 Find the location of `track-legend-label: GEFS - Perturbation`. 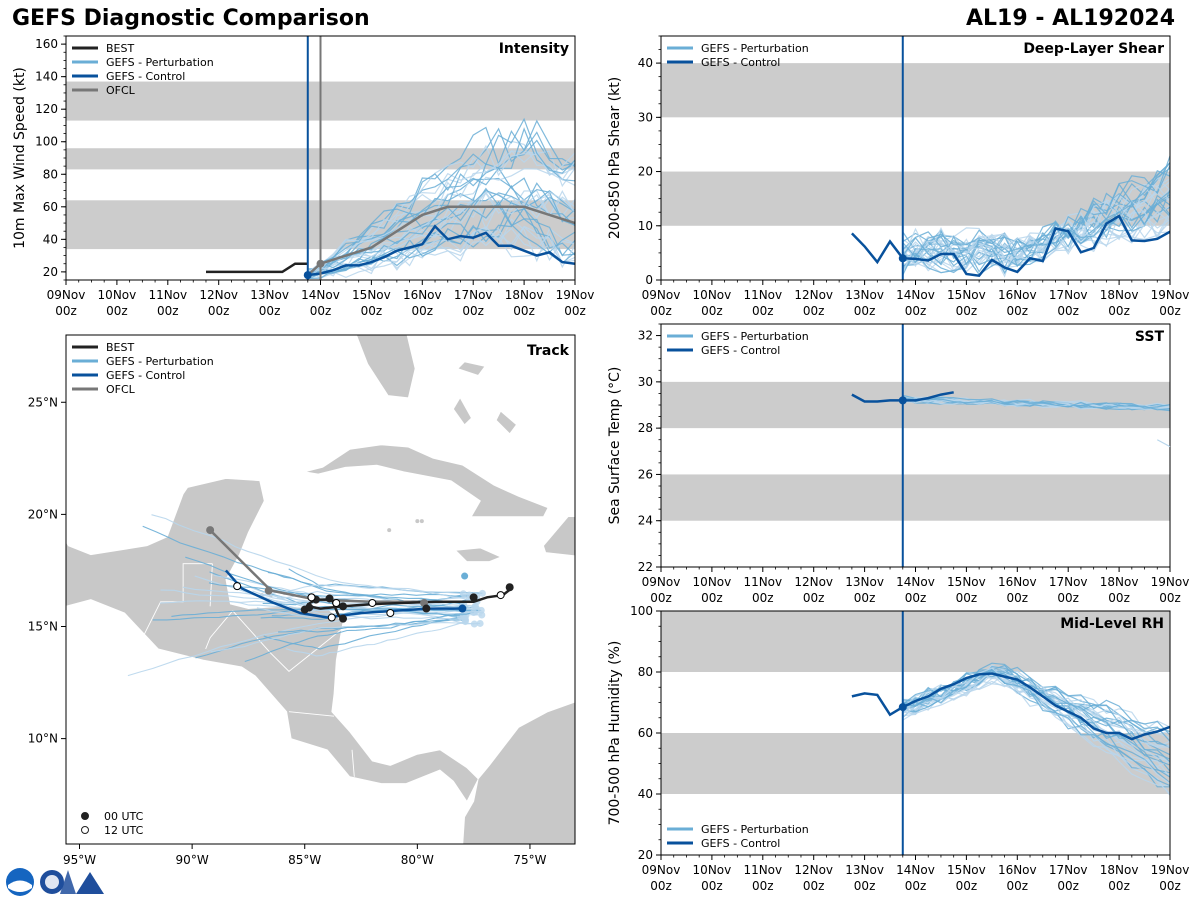

track-legend-label: GEFS - Perturbation is located at coordinates (160, 361).